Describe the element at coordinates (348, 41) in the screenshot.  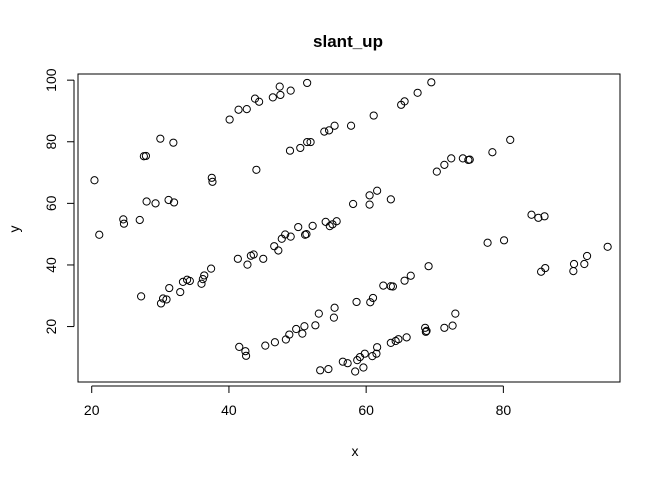
I see `chart-title: slant_up` at that location.